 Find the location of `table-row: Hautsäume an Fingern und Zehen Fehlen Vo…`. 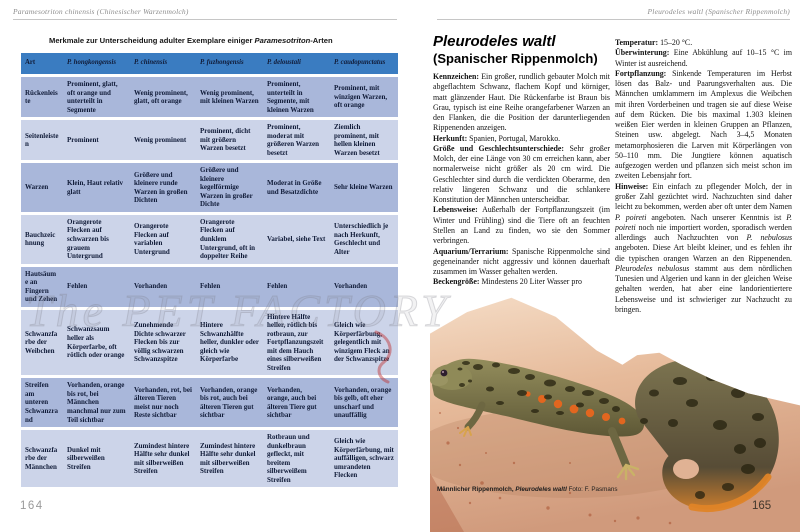

table-row: Hautsäume an Fingern und Zehen Fehlen Vo… is located at coordinates (209, 286).